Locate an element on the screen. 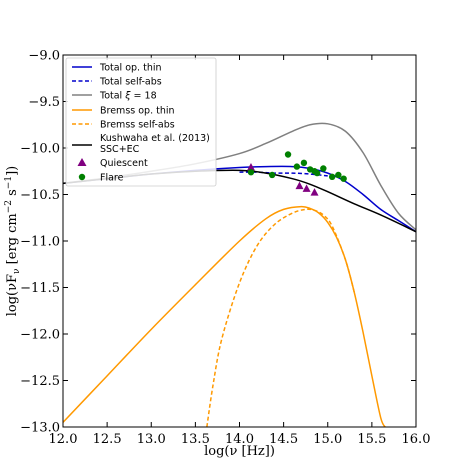 This screenshot has height=463, width=463. x-tick-label: 12.5 is located at coordinates (107, 439).